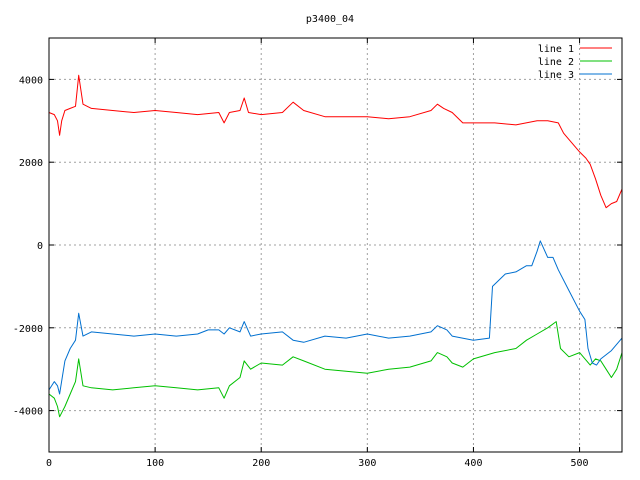 The height and width of the screenshot is (480, 640). I want to click on x-tick-label: 0, so click(49, 463).